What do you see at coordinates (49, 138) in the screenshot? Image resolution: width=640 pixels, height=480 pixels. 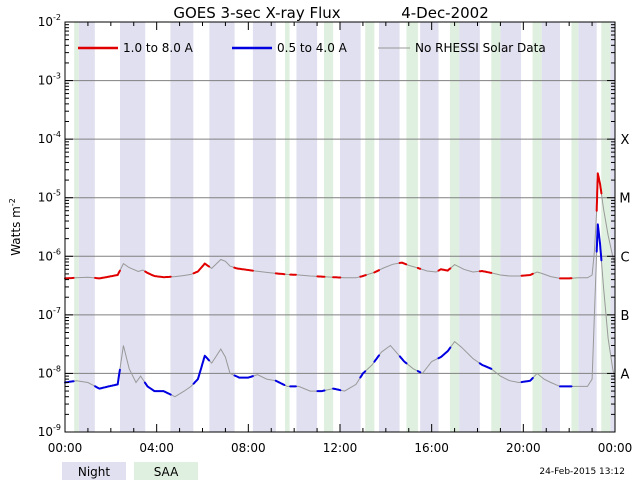 I see `y-tick-label: 10⁻⁴` at bounding box center [49, 138].